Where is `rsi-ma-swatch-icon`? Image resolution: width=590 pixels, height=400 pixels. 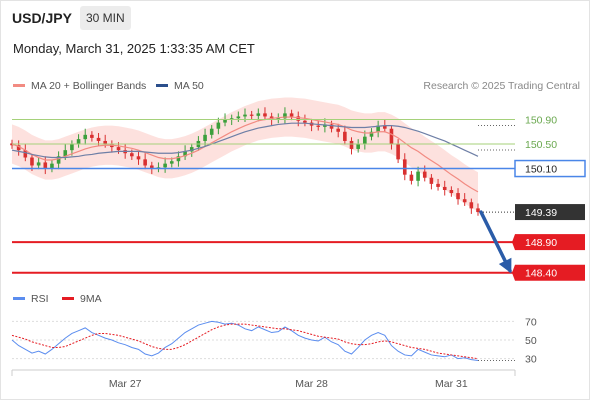
rsi-ma-swatch-icon is located at coordinates (68, 298).